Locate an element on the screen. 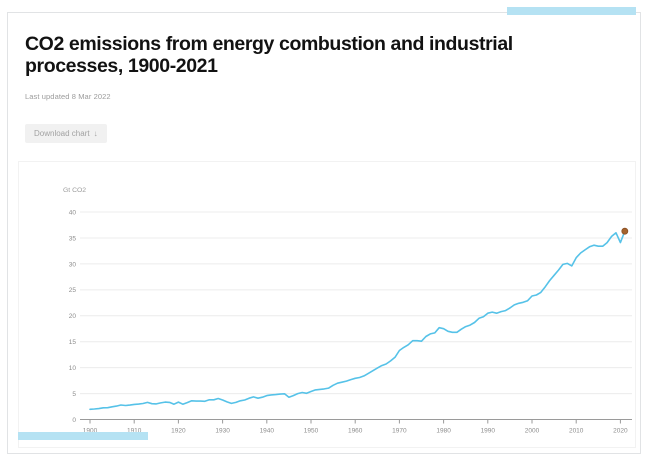  highlight-bar-bottom is located at coordinates (83, 436).